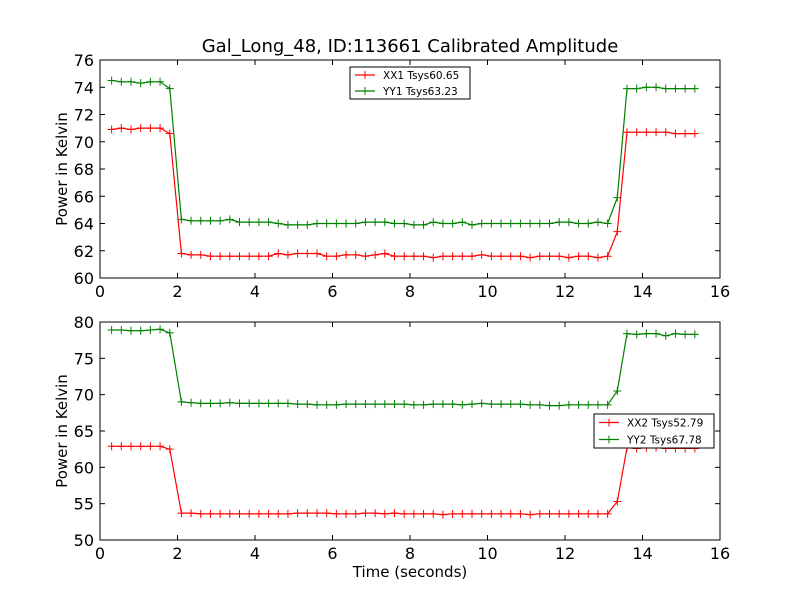  Describe the element at coordinates (410, 572) in the screenshot. I see `x-axis-label: Time (seconds)` at that location.